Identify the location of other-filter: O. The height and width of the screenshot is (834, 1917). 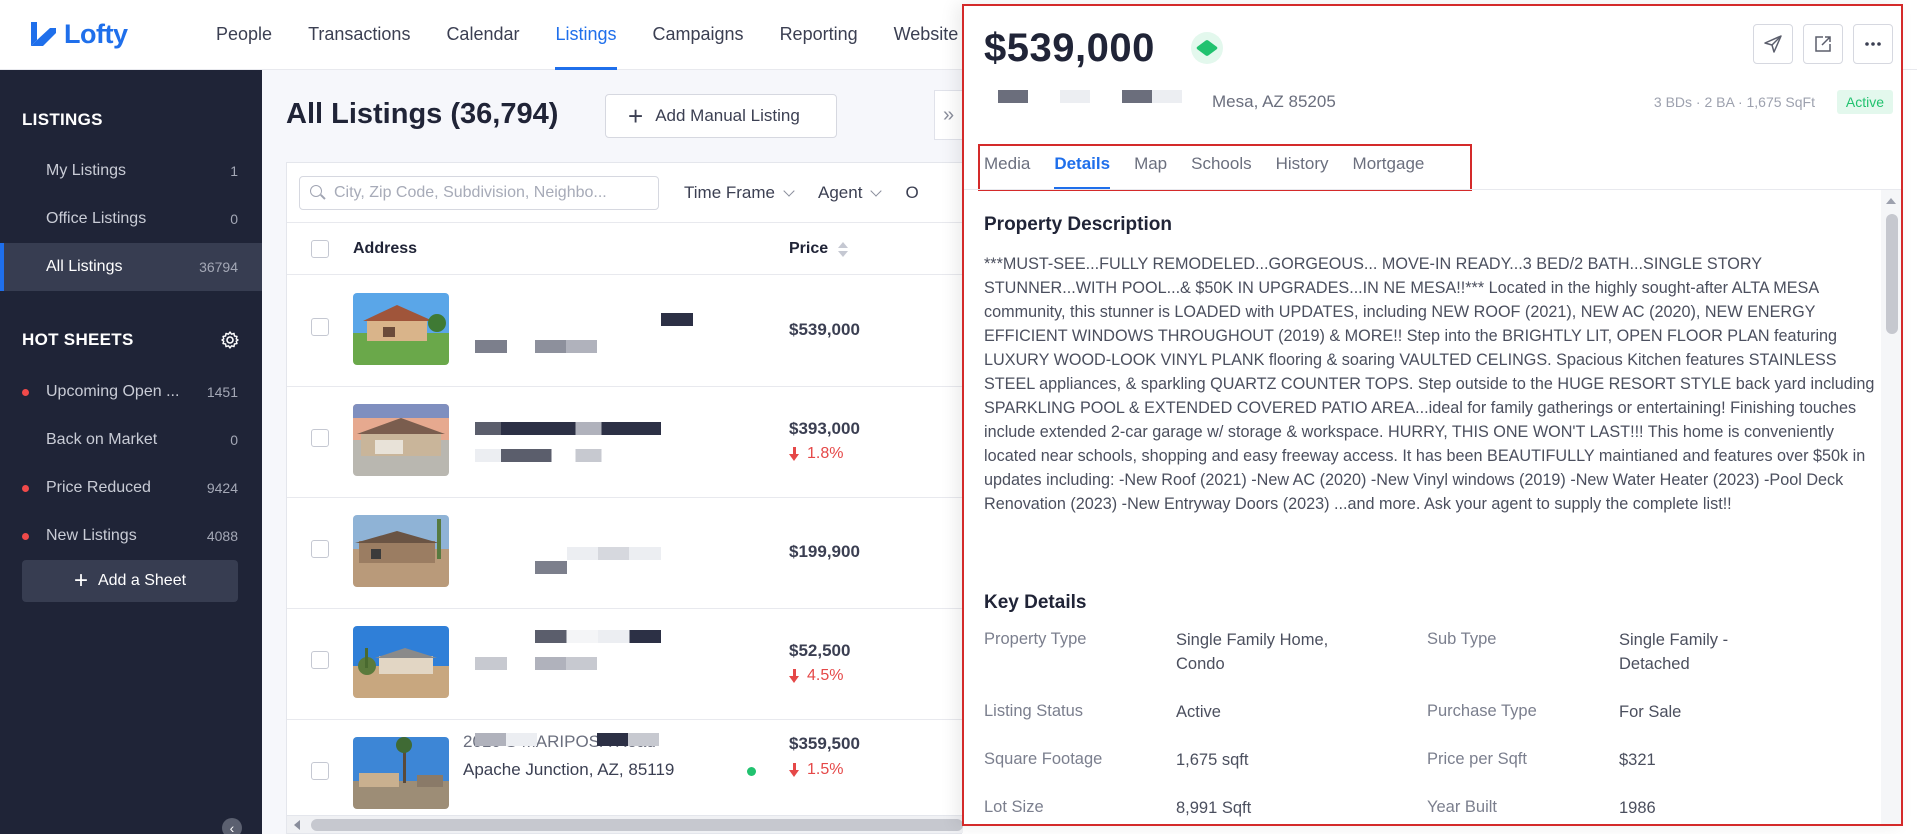
(911, 193).